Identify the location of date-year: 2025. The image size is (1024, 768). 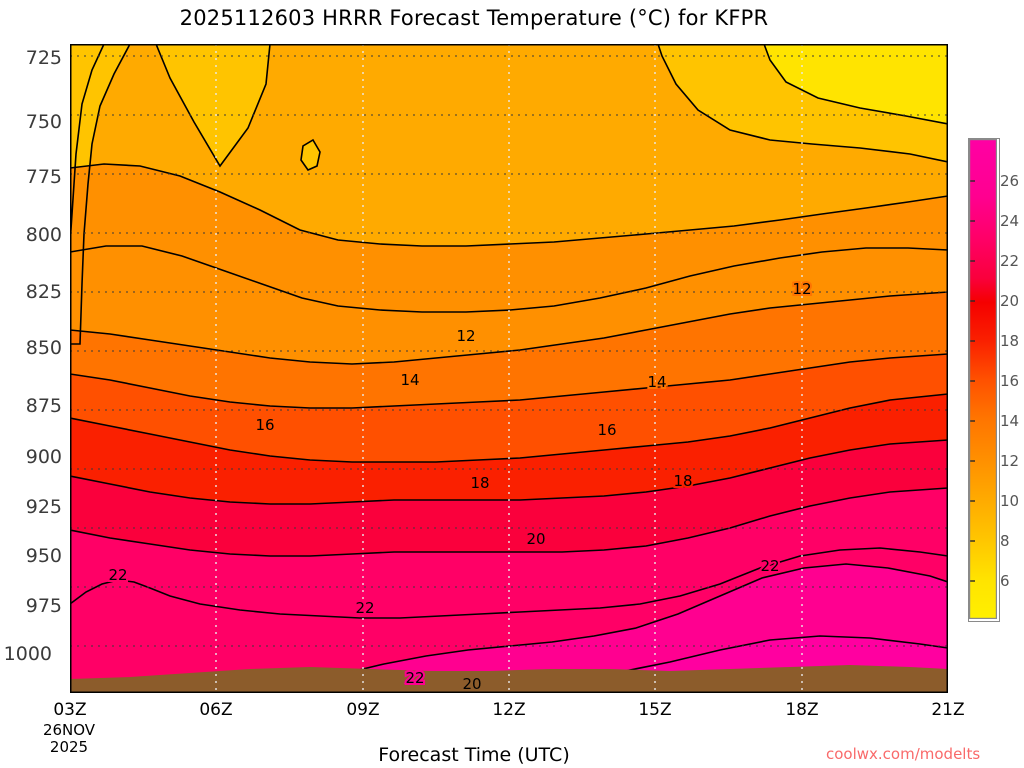
(69, 747).